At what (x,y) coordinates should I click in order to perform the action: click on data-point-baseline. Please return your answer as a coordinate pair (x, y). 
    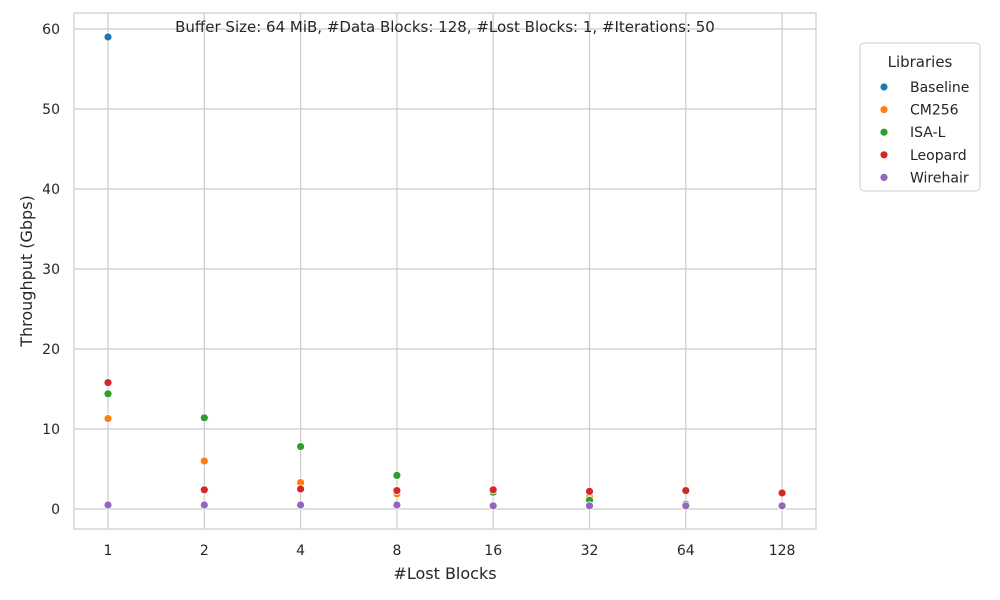
    Looking at the image, I should click on (108, 37).